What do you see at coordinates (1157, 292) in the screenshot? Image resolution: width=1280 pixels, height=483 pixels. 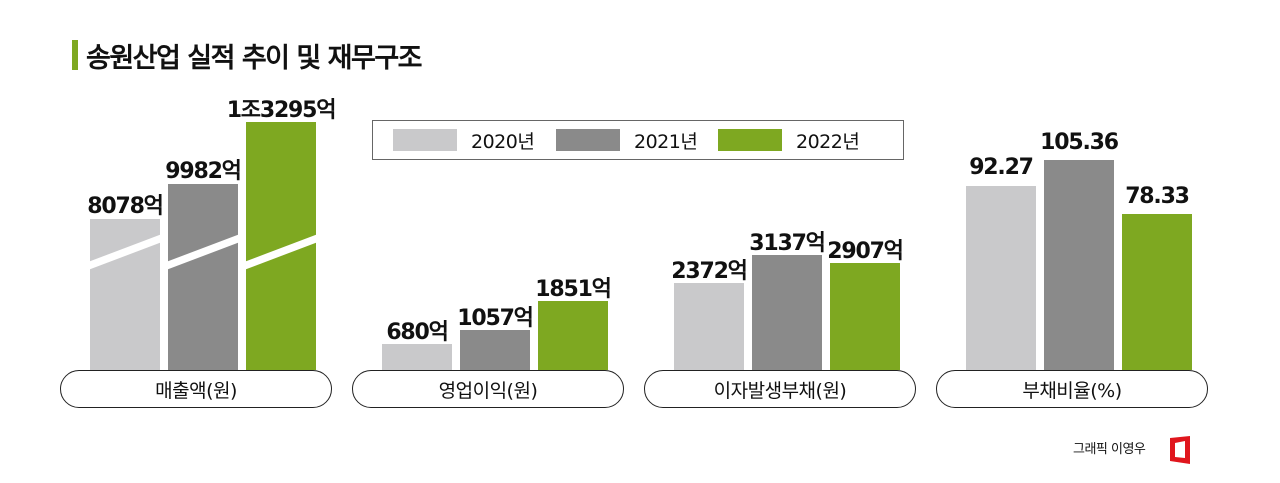 I see `bar-debt-ratio-2022` at bounding box center [1157, 292].